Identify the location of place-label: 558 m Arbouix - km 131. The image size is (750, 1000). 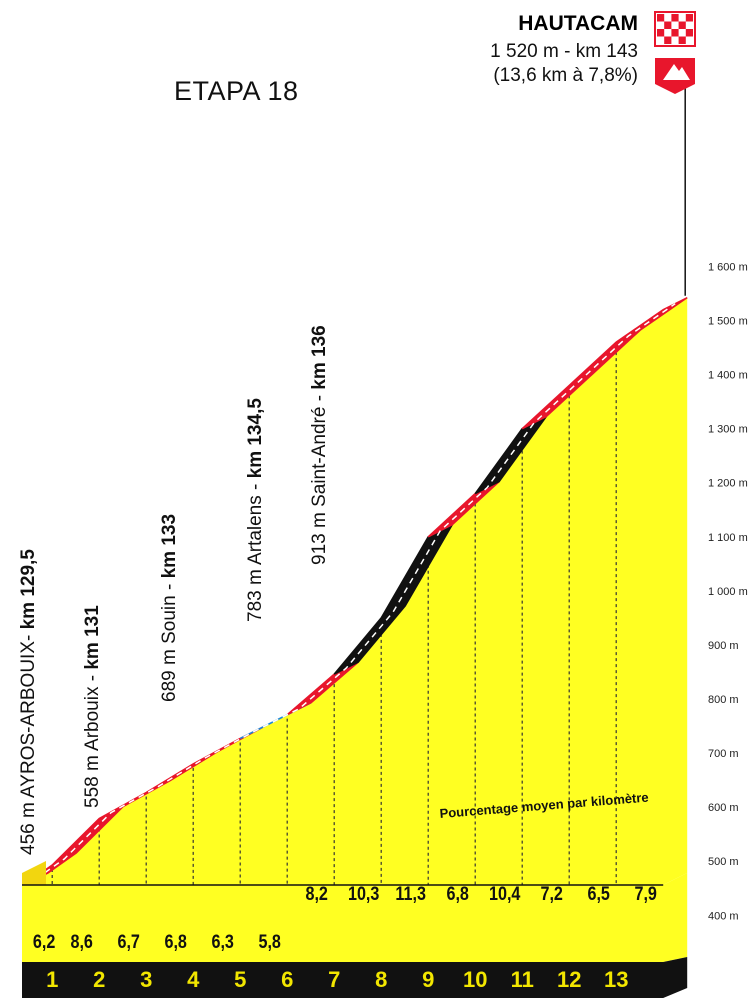
(92, 706).